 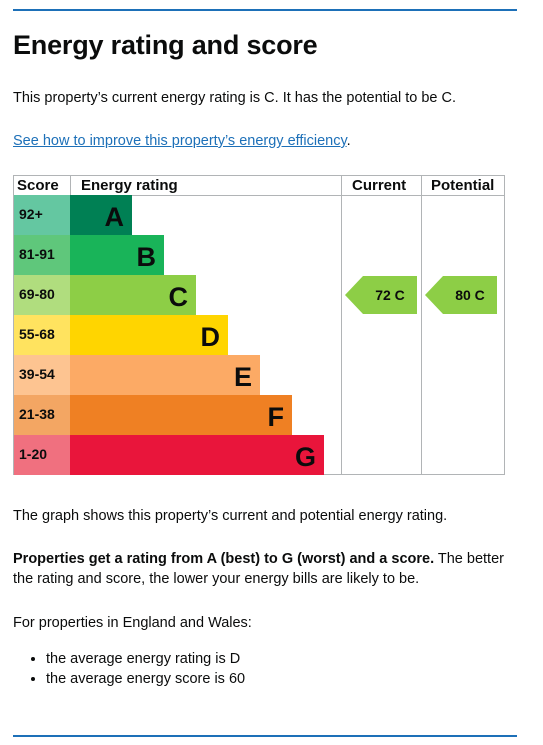 What do you see at coordinates (117, 255) in the screenshot?
I see `rating-bar-b` at bounding box center [117, 255].